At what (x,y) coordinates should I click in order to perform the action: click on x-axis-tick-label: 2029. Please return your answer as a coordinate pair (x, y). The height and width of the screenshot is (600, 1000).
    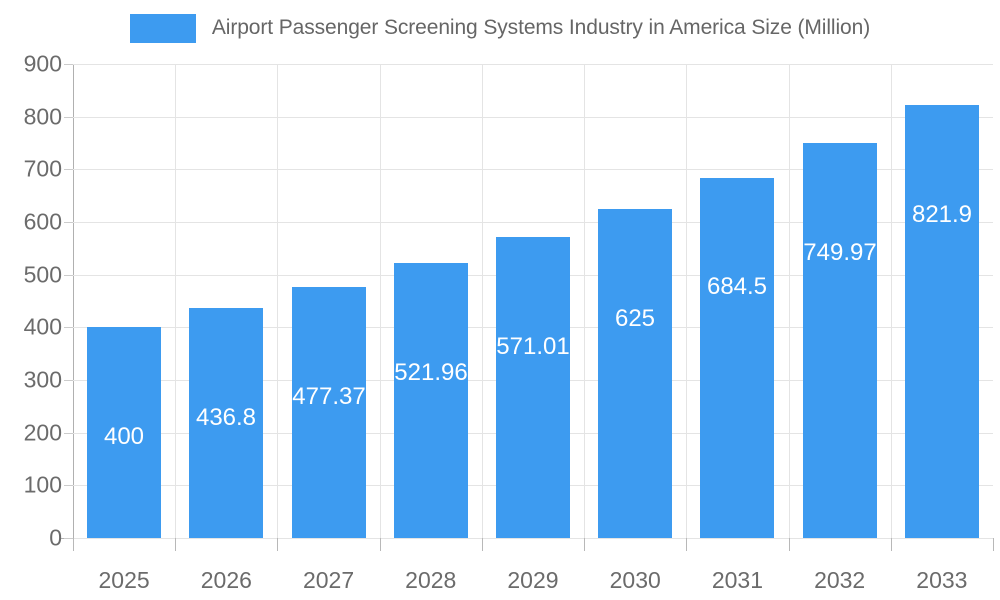
    Looking at the image, I should click on (533, 580).